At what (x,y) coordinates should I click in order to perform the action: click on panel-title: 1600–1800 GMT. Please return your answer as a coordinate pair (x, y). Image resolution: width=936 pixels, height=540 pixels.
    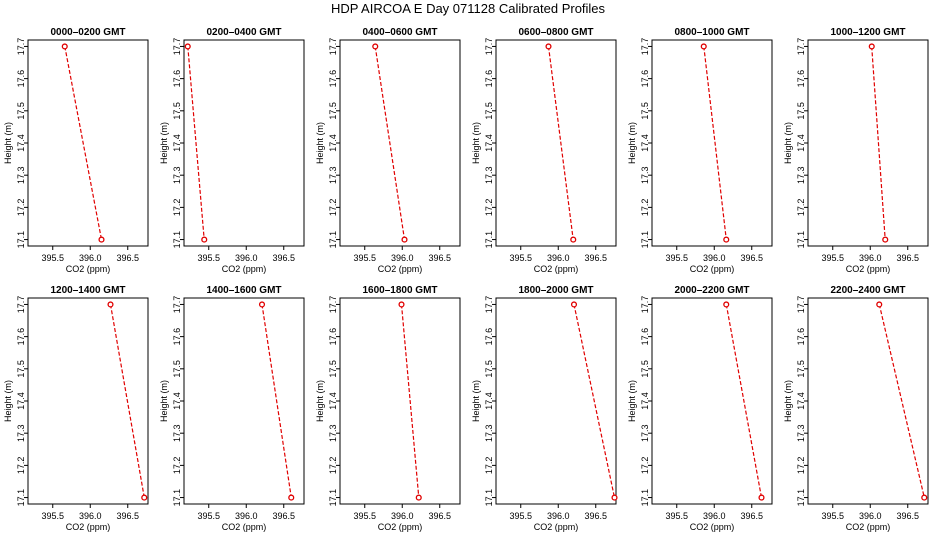
    Looking at the image, I should click on (399, 290).